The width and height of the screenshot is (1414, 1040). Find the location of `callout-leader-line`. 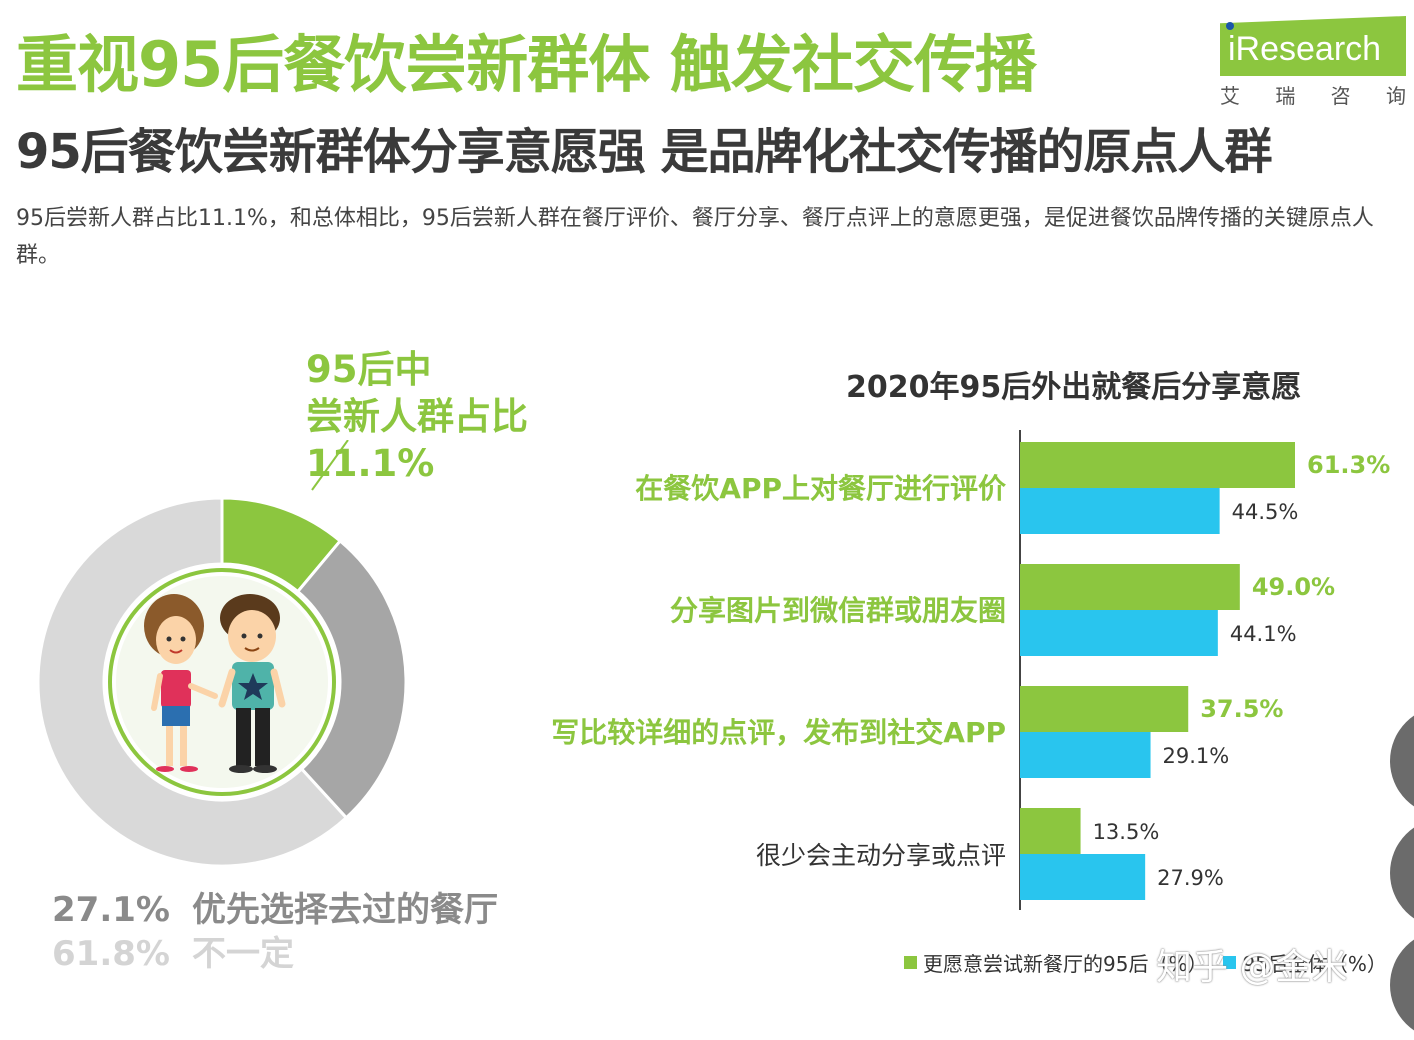

callout-leader-line is located at coordinates (330, 465).